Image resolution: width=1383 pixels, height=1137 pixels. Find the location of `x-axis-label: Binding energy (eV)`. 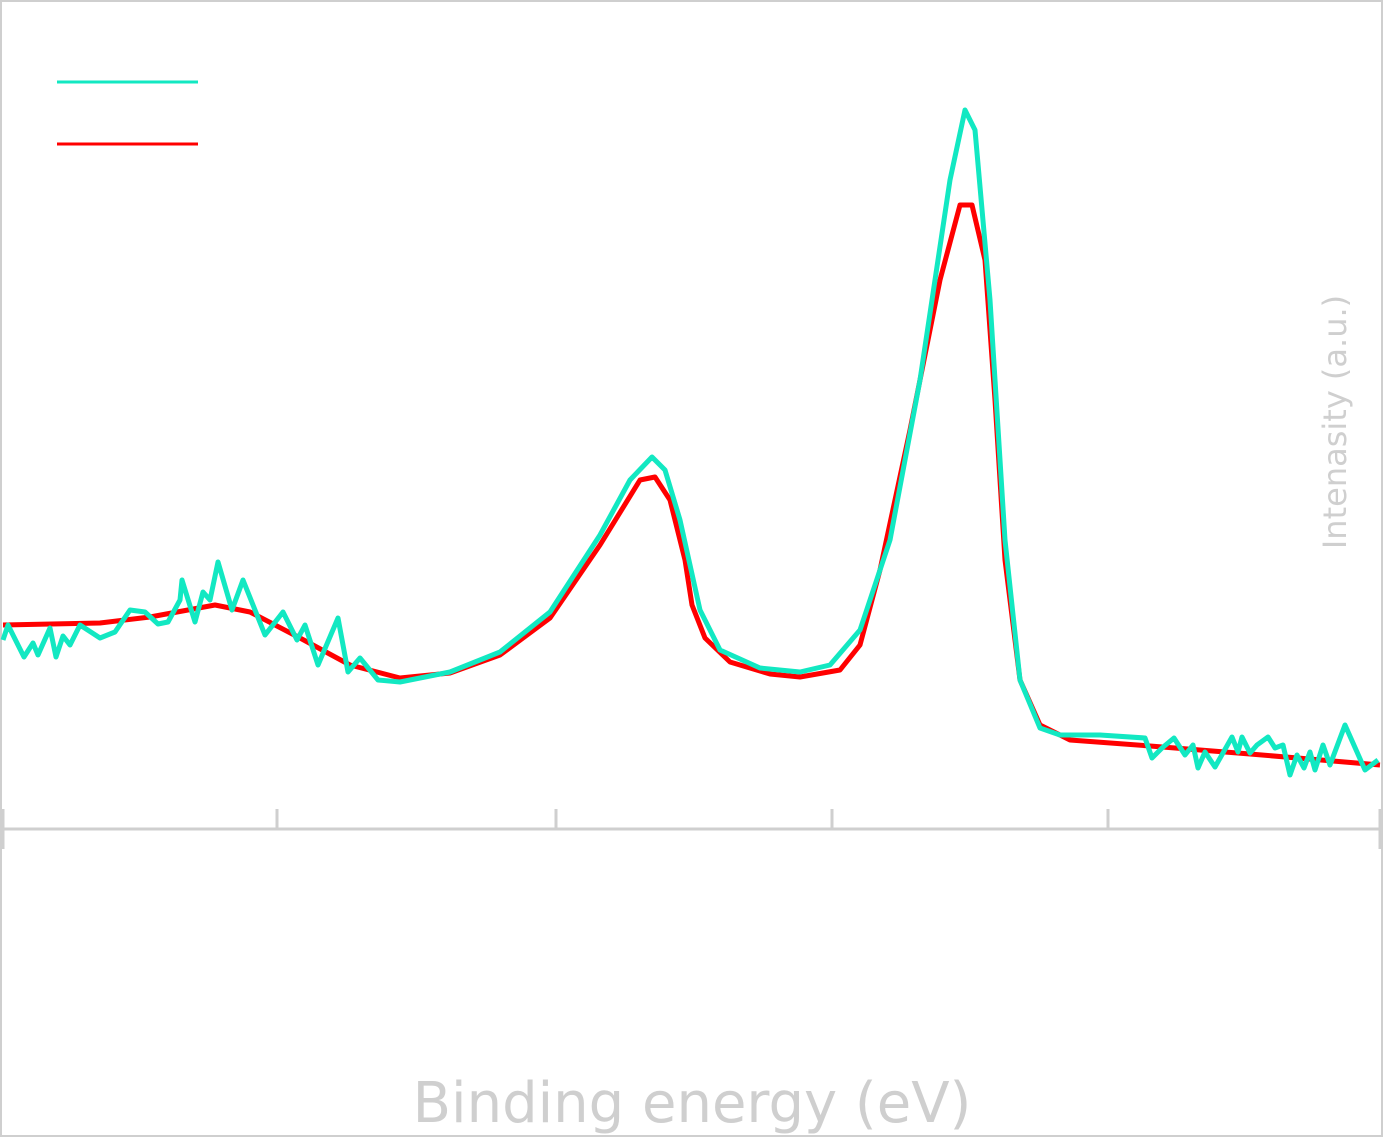

x-axis-label: Binding energy (eV) is located at coordinates (692, 1103).